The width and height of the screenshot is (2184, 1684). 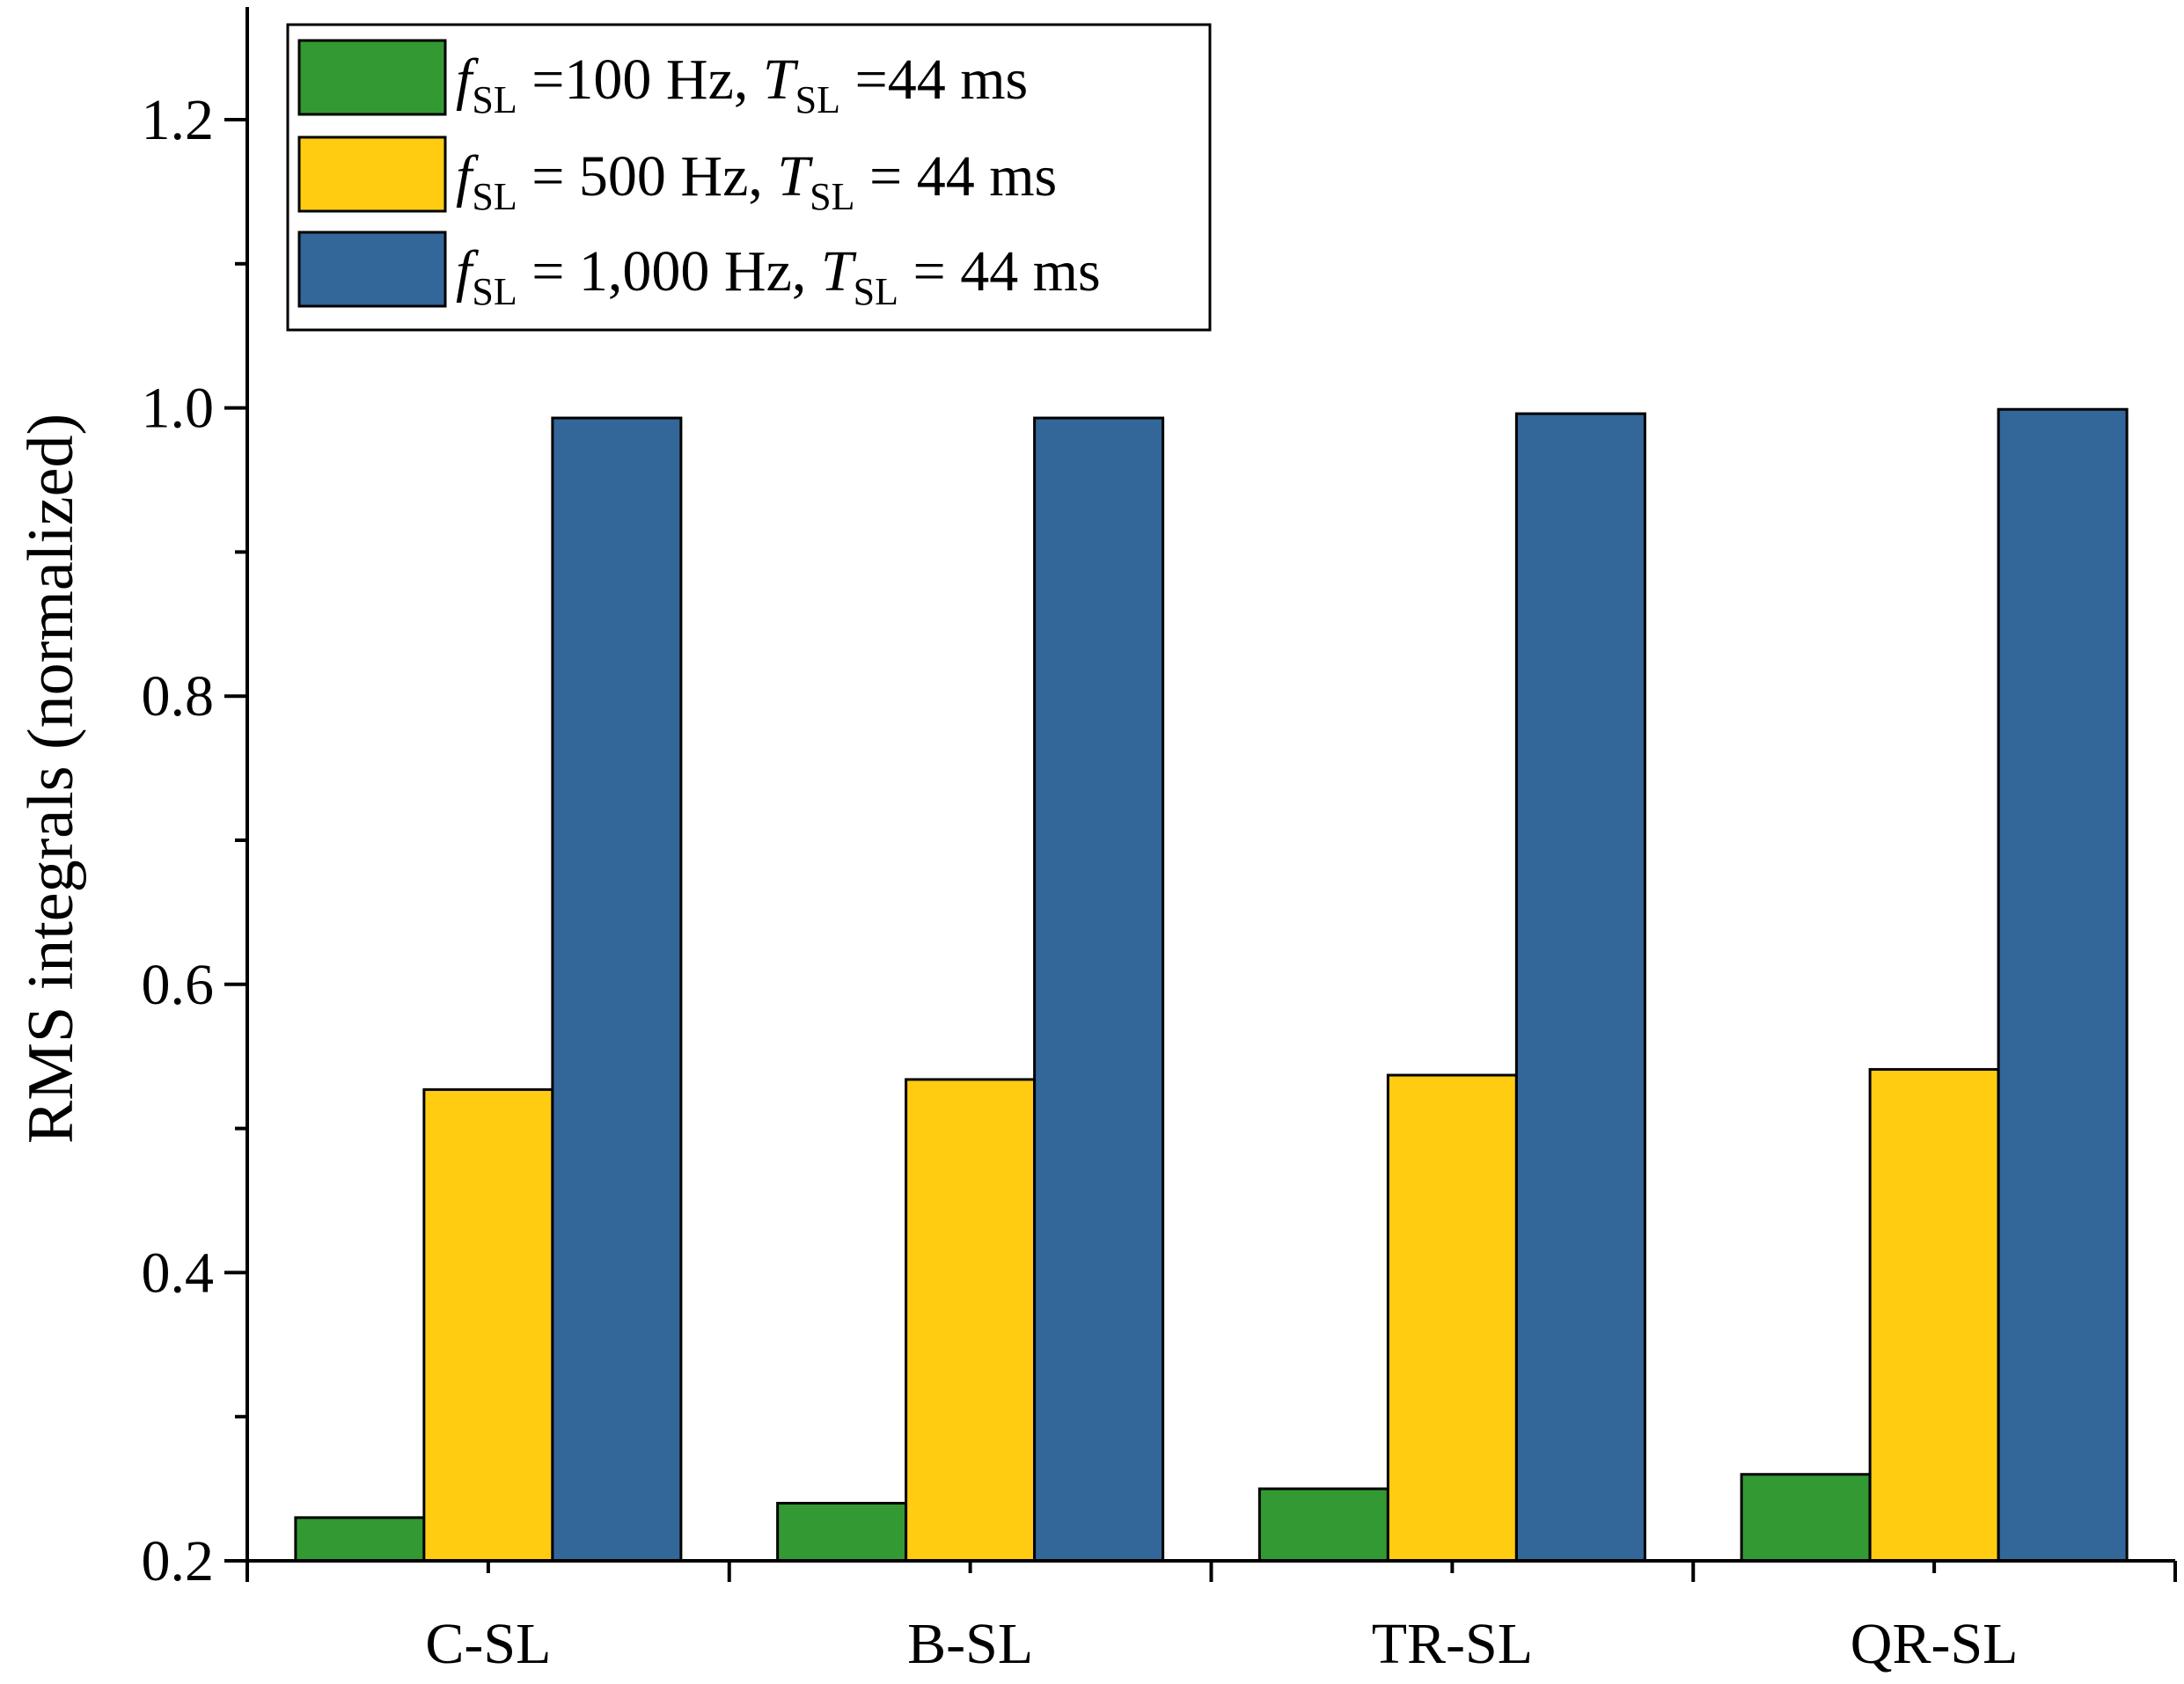 What do you see at coordinates (756, 181) in the screenshot?
I see `legend-label-series-2: fSL = 500 Hz, TSL = 44 ms` at bounding box center [756, 181].